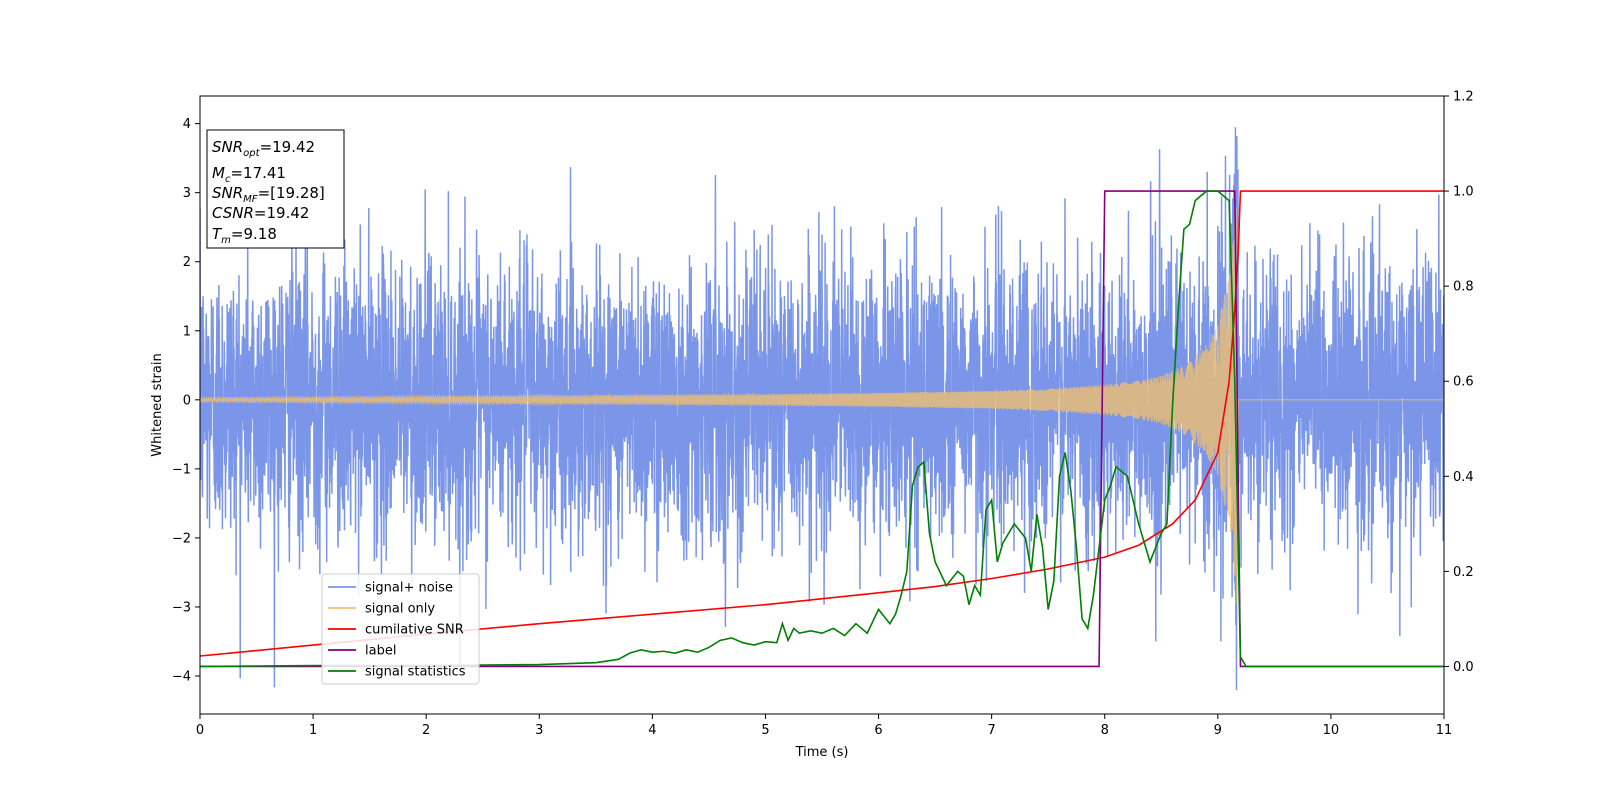 The height and width of the screenshot is (800, 1600). What do you see at coordinates (1105, 730) in the screenshot?
I see `x-tick-label: 8` at bounding box center [1105, 730].